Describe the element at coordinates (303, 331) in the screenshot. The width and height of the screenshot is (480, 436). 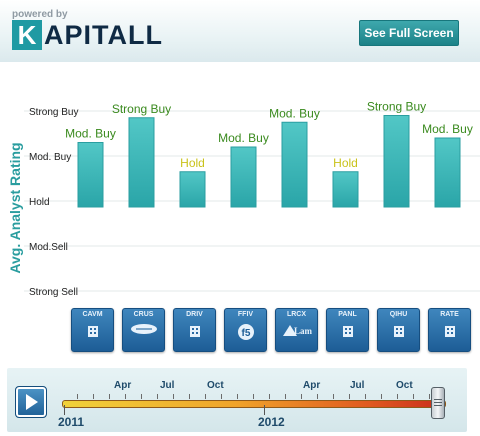
I see `svg-text: Lam` at that location.